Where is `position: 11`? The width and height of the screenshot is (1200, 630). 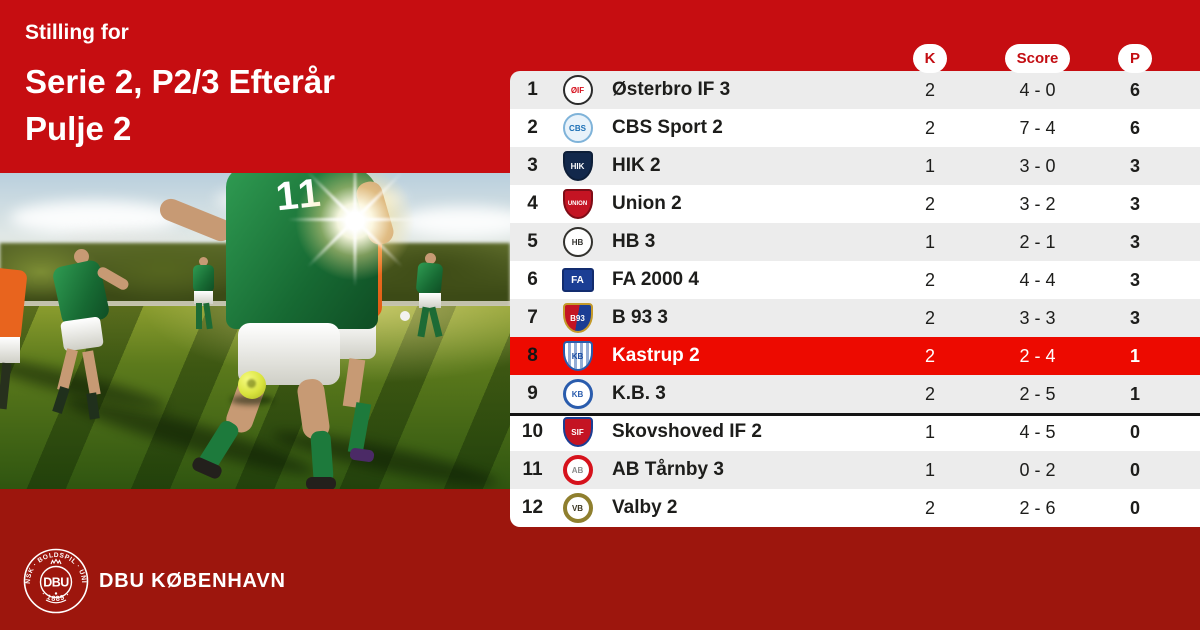 position: 11 is located at coordinates (532, 469).